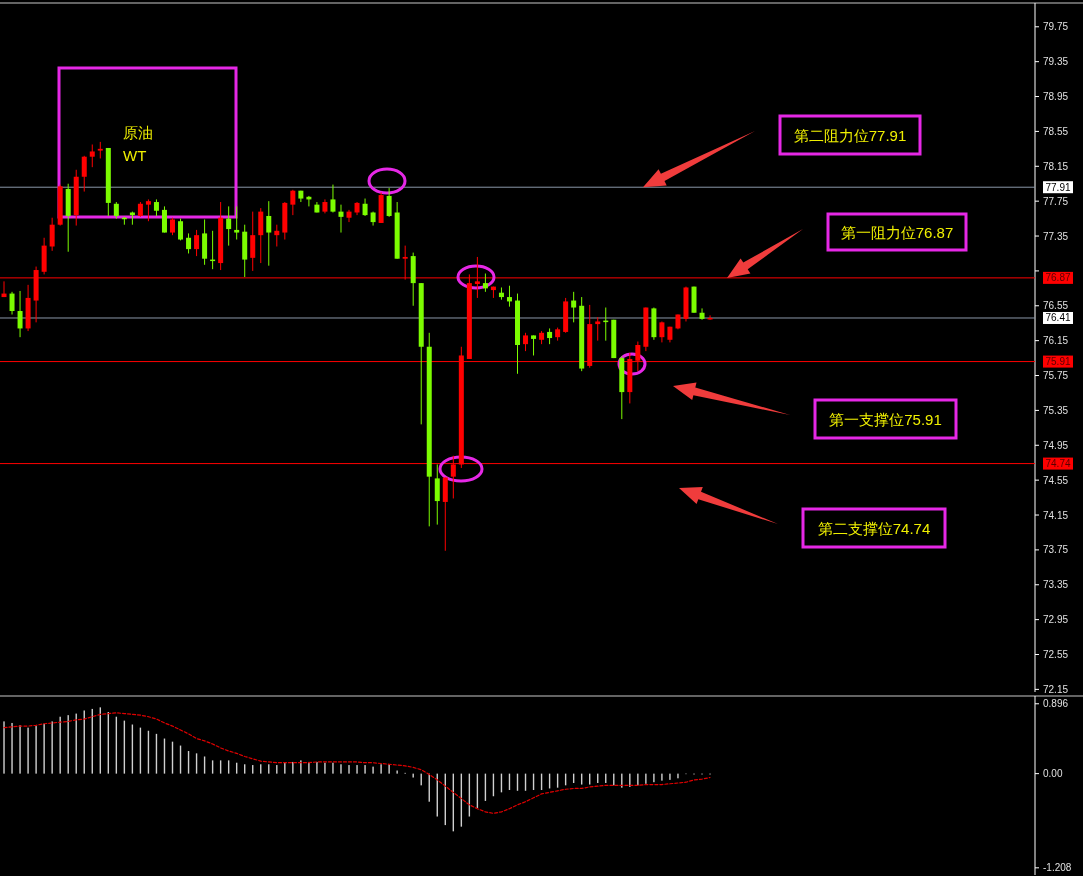 This screenshot has width=1083, height=876. Describe the element at coordinates (1056, 445) in the screenshot. I see `y-tick-label: 74.95` at that location.